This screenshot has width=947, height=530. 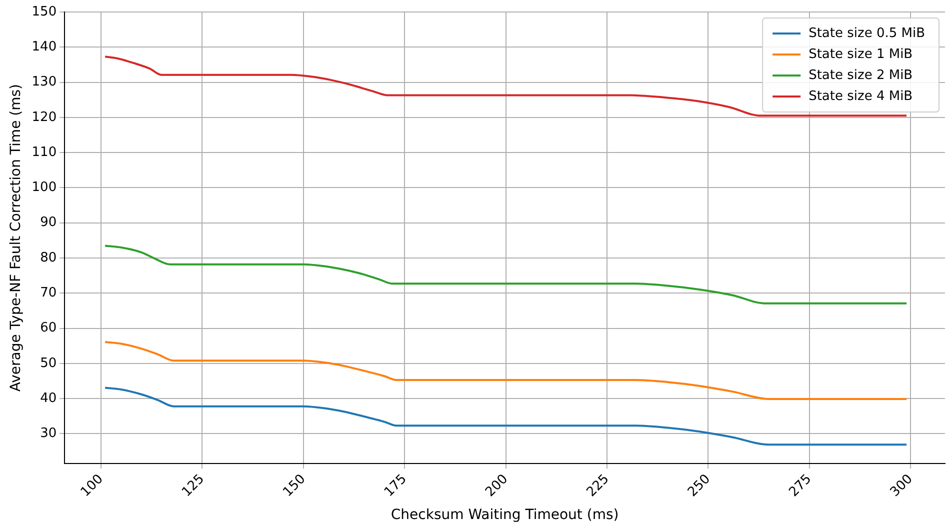 What do you see at coordinates (193, 486) in the screenshot?
I see `x-tick-label: 125` at bounding box center [193, 486].